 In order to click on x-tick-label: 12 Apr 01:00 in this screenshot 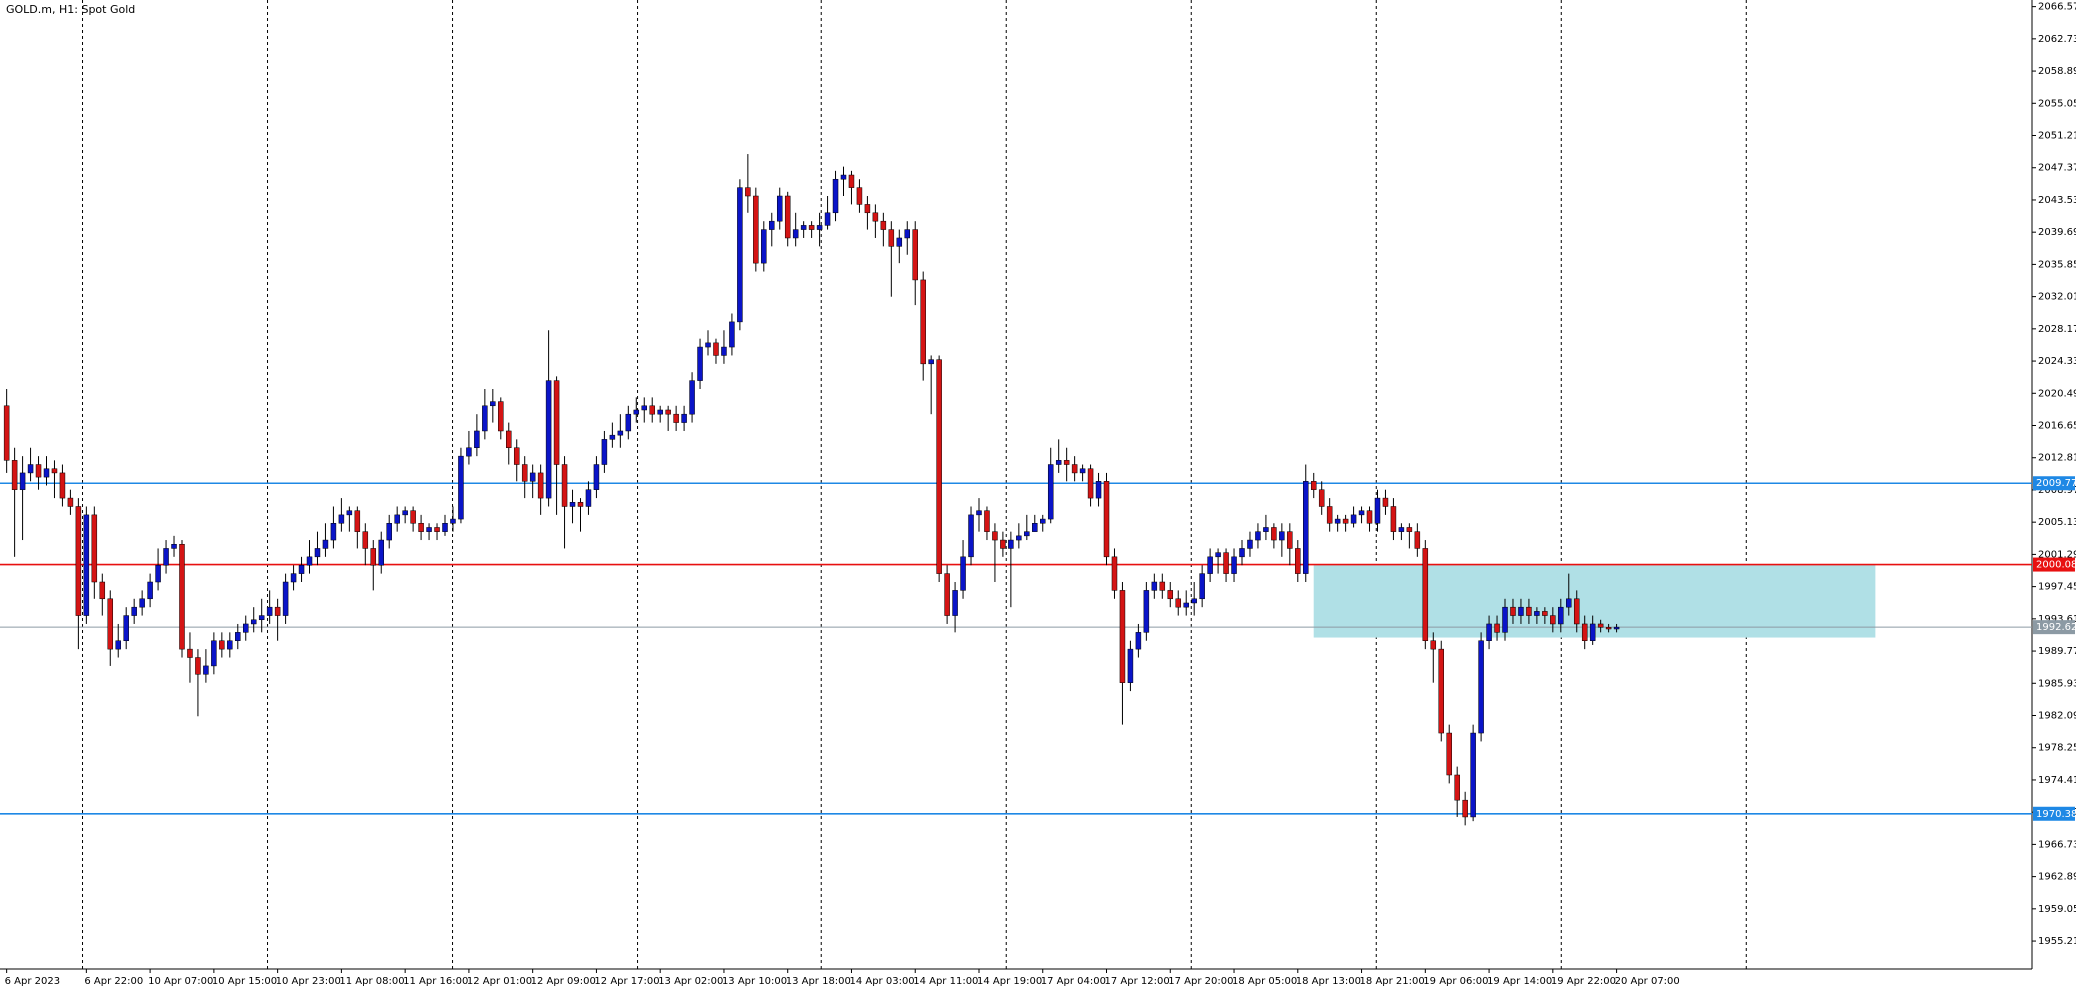, I will do `click(499, 981)`.